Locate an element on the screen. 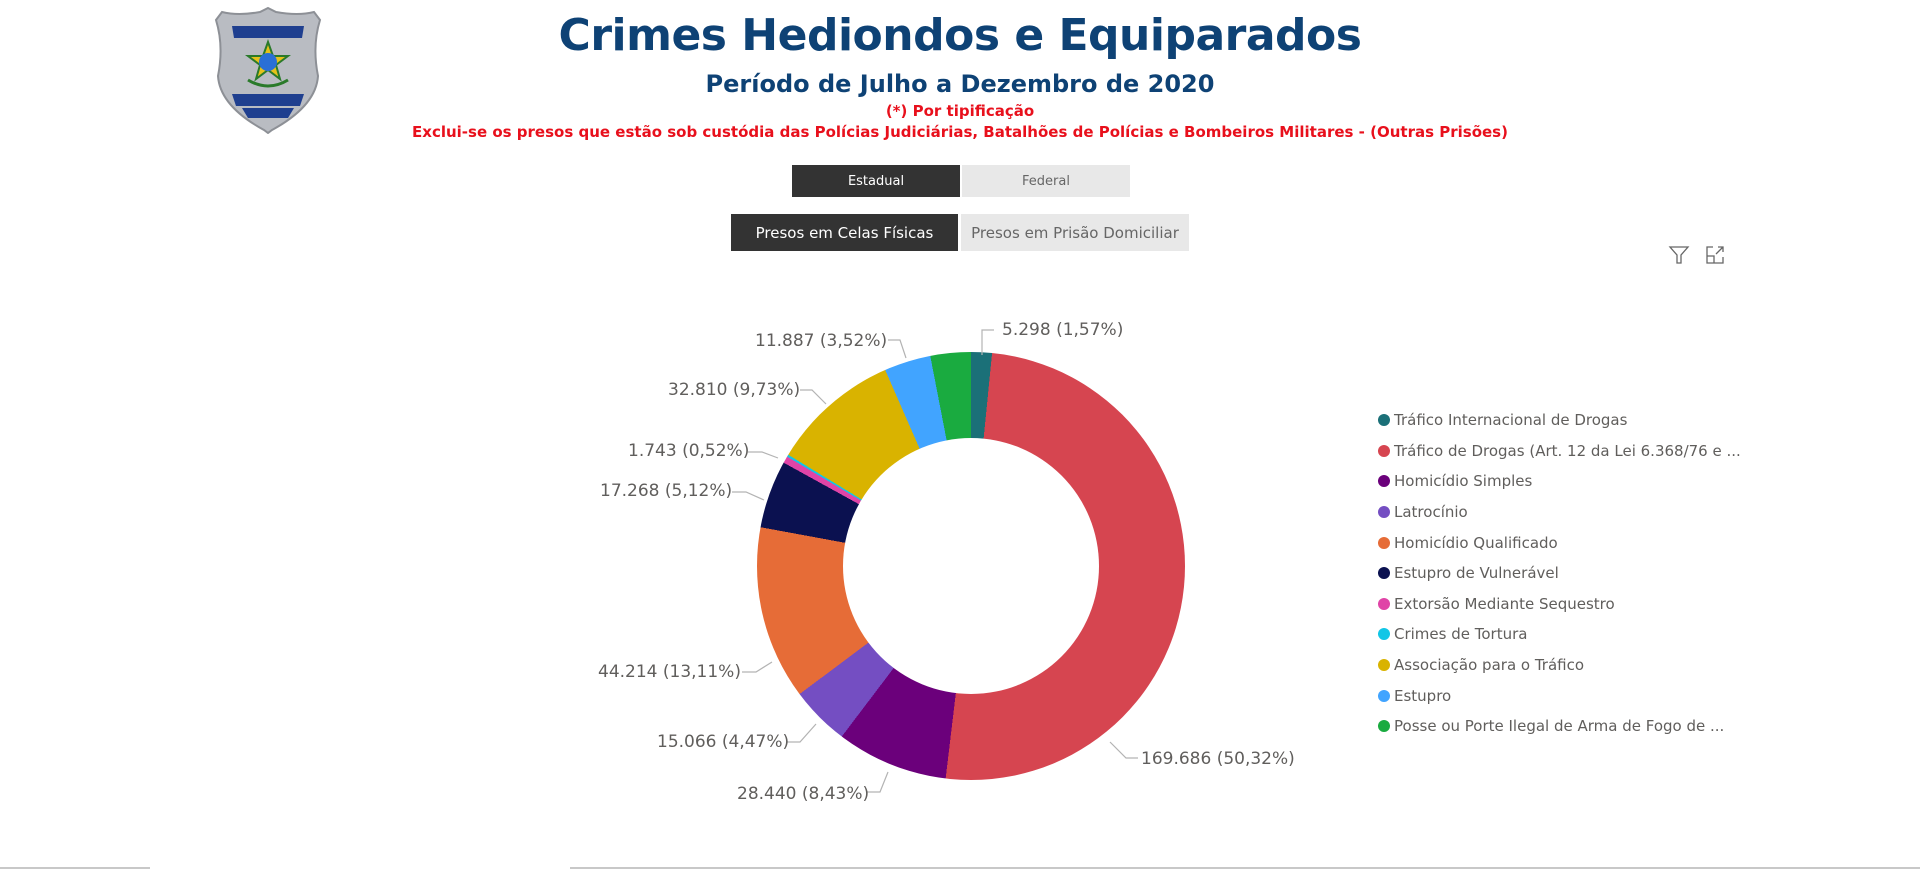  focus-mode-icon is located at coordinates (1715, 255).